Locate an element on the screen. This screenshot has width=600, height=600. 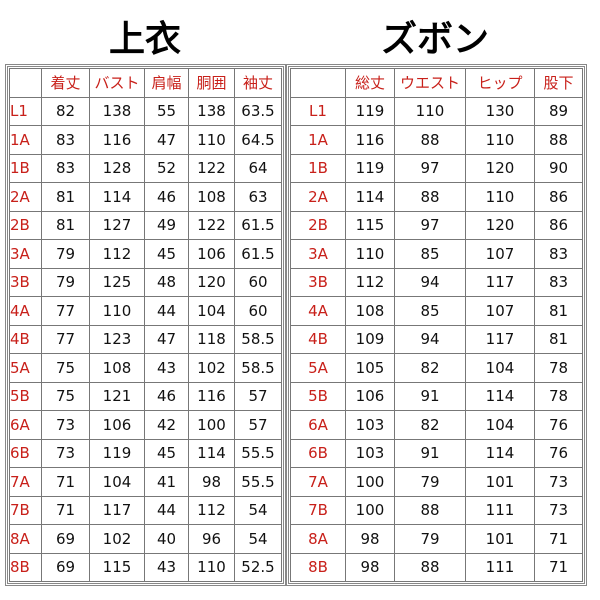
measurement: 110 is located at coordinates (500, 140).